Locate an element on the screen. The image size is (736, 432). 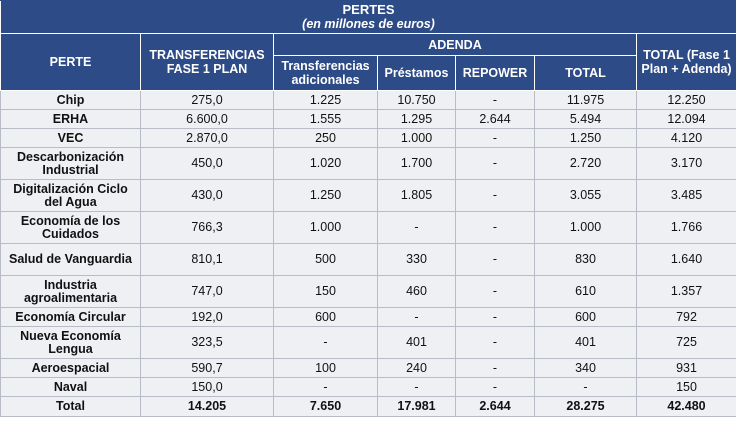
row-grand-total: 150 is located at coordinates (686, 387).